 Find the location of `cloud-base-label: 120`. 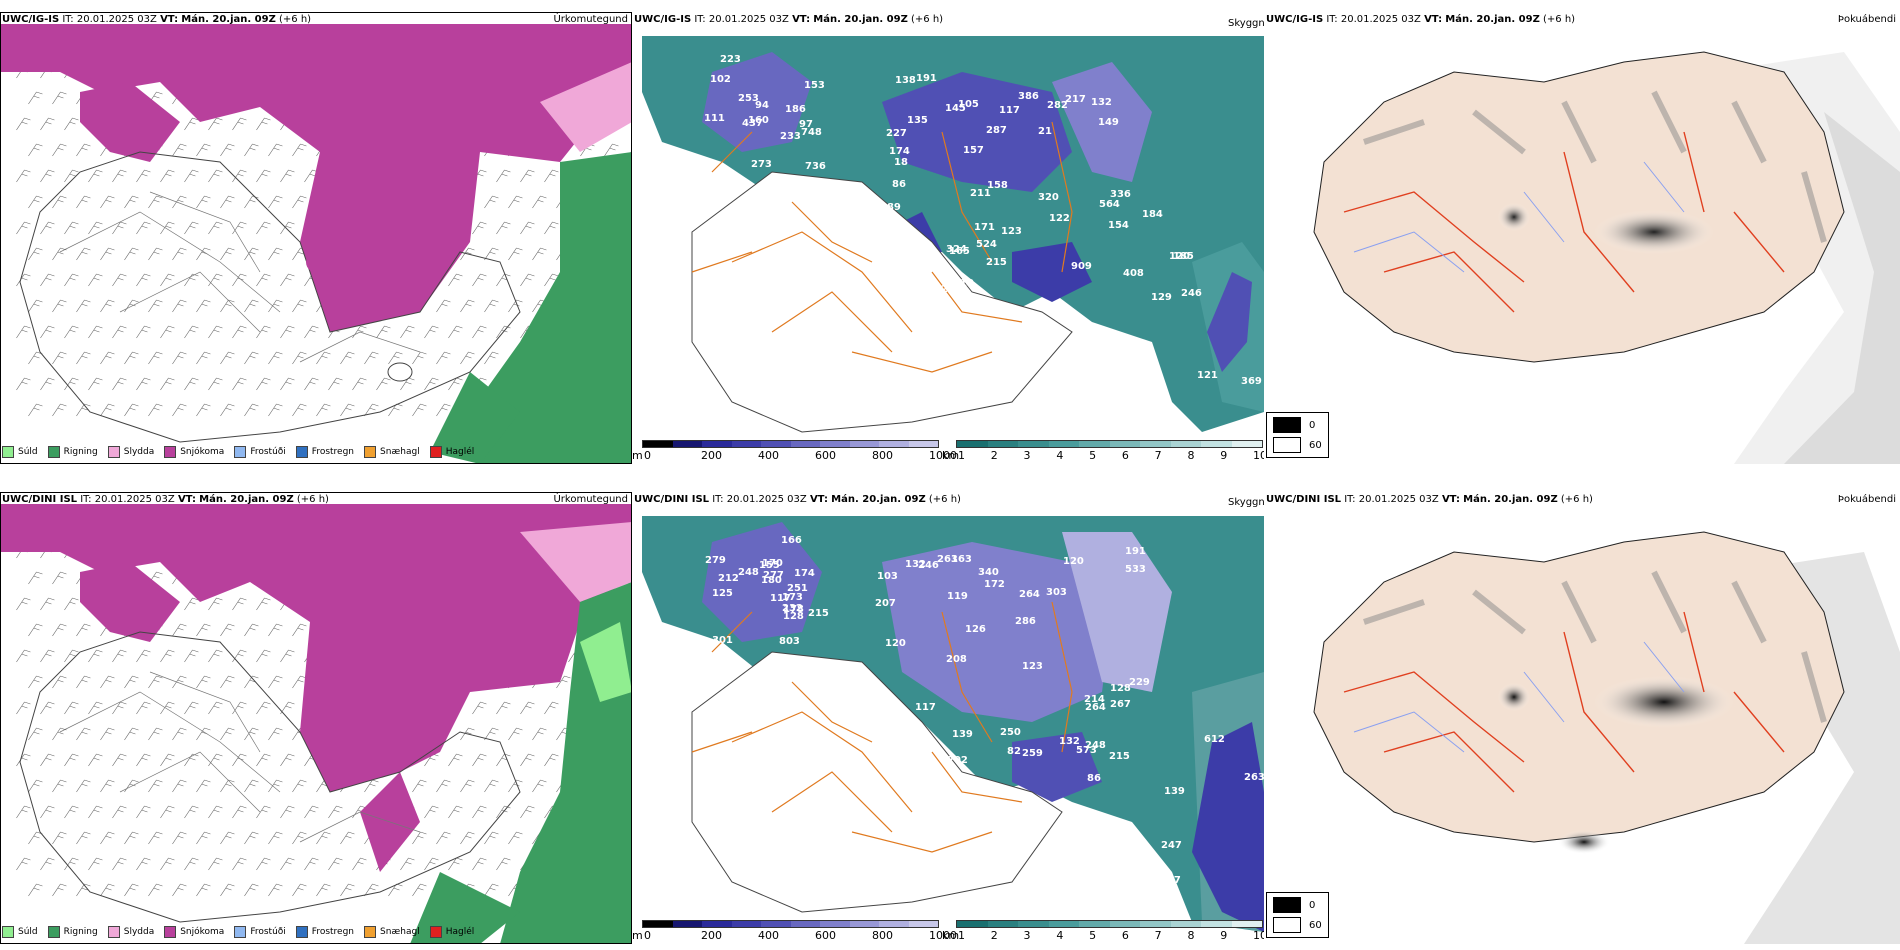

cloud-base-label: 120 is located at coordinates (1073, 561).